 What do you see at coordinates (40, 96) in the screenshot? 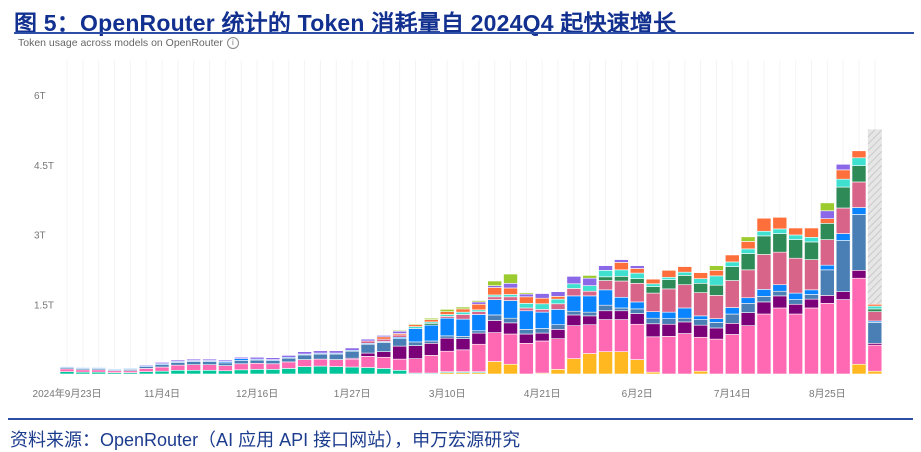
I see `y-tick-label: 6T` at bounding box center [40, 96].